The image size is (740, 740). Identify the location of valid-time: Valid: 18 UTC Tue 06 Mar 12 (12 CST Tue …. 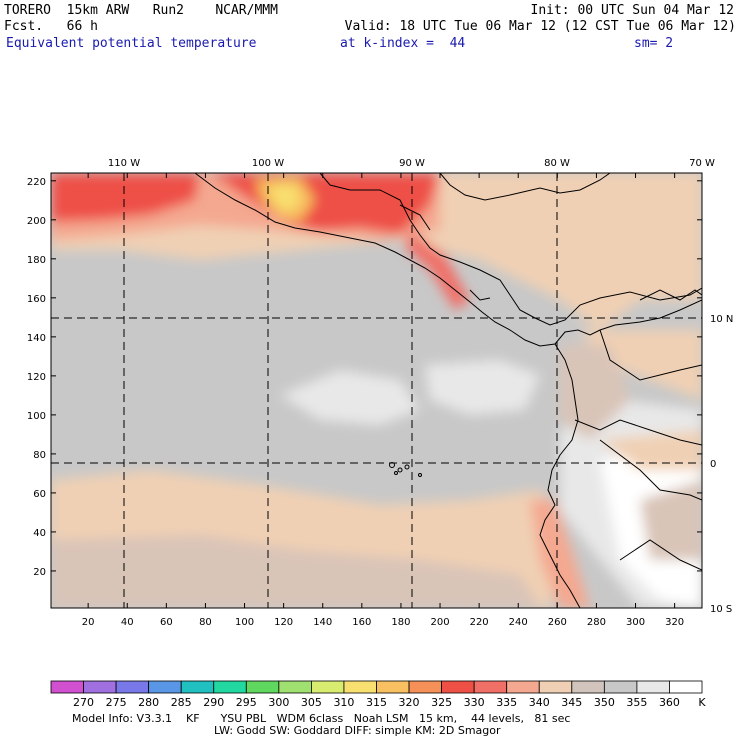
(540, 26).